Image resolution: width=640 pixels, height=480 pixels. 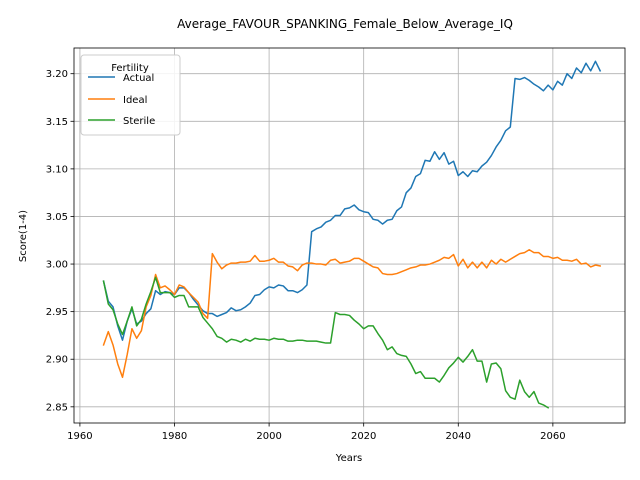 What do you see at coordinates (79, 436) in the screenshot?
I see `x-tick-label: 1960` at bounding box center [79, 436].